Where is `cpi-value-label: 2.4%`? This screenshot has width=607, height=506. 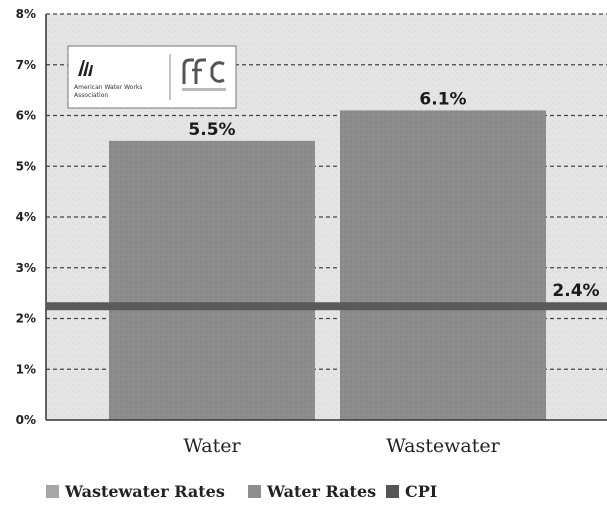
cpi-value-label: 2.4% is located at coordinates (575, 291).